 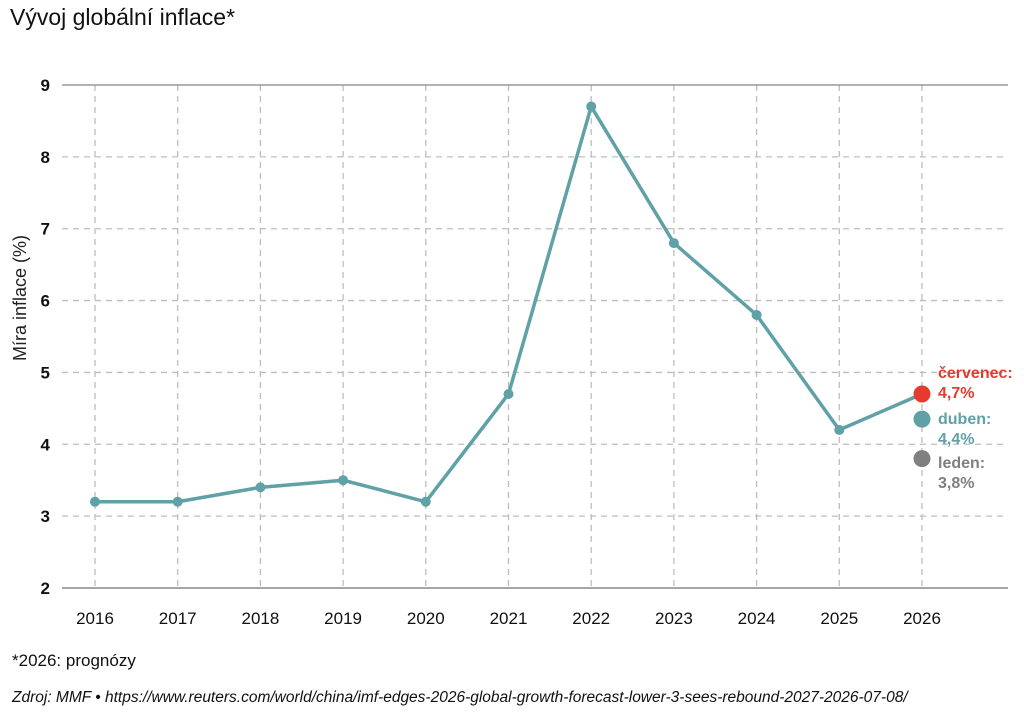 I want to click on x-tick-label: 2026, so click(x=922, y=618).